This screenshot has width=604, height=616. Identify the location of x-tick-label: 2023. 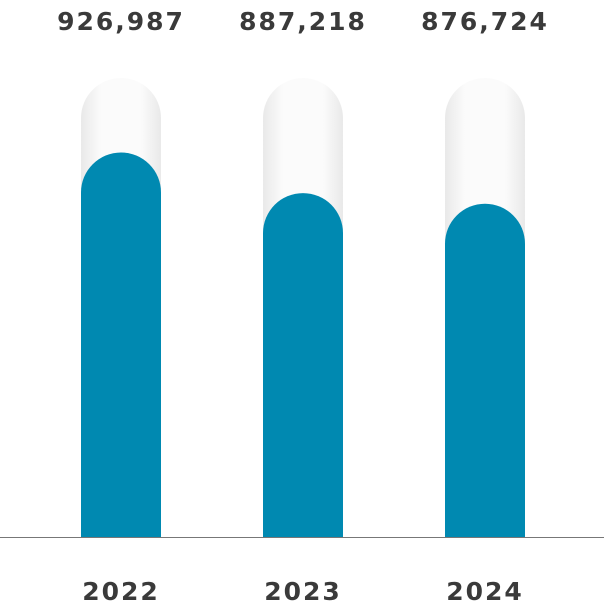
(303, 591).